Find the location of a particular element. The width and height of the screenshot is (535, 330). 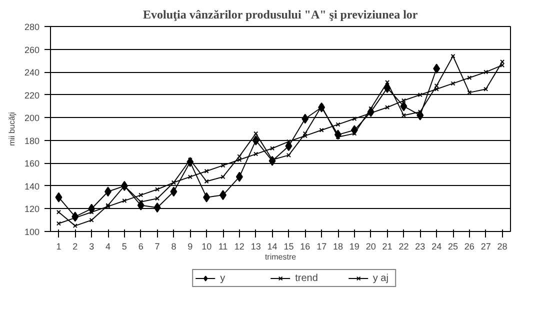

x-tick-label: 23 is located at coordinates (420, 247).